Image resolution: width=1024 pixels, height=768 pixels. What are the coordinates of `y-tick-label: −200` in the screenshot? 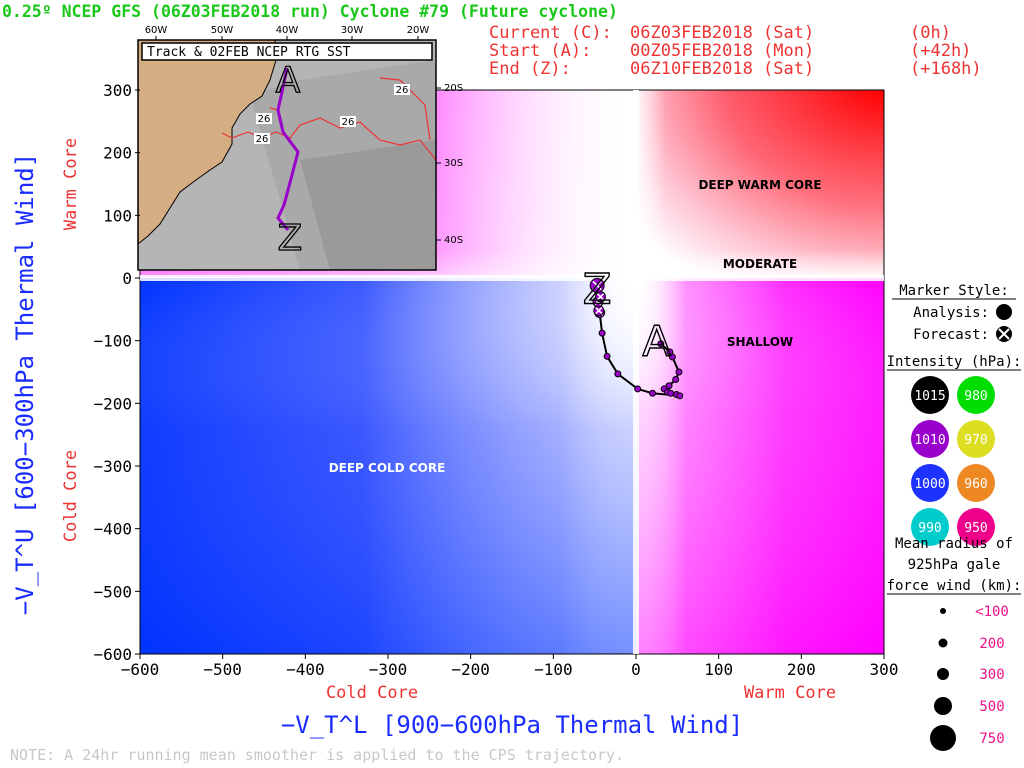 It's located at (112, 403).